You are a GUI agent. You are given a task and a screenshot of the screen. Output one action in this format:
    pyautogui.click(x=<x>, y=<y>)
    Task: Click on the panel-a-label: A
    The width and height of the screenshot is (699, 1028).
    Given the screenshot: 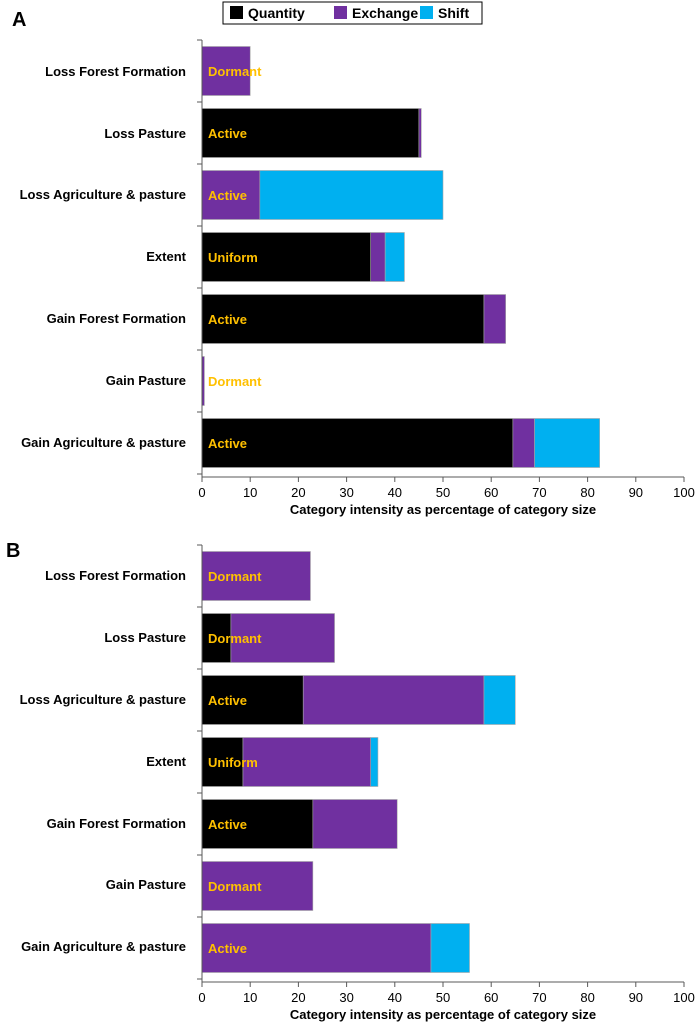 What is the action you would take?
    pyautogui.click(x=19, y=20)
    